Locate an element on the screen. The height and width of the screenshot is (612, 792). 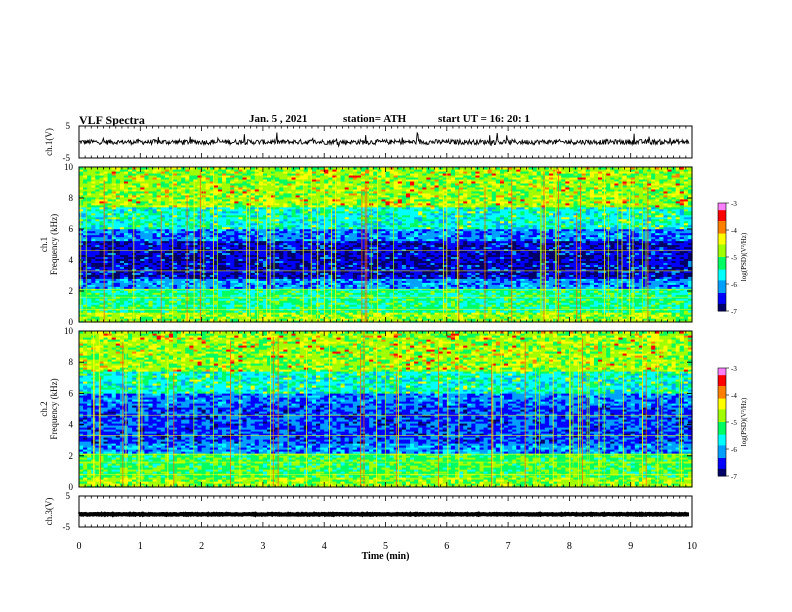
time-axis: 0 1 2 3 4 5 6 7 8 9 10 Time (min) is located at coordinates (387, 551).